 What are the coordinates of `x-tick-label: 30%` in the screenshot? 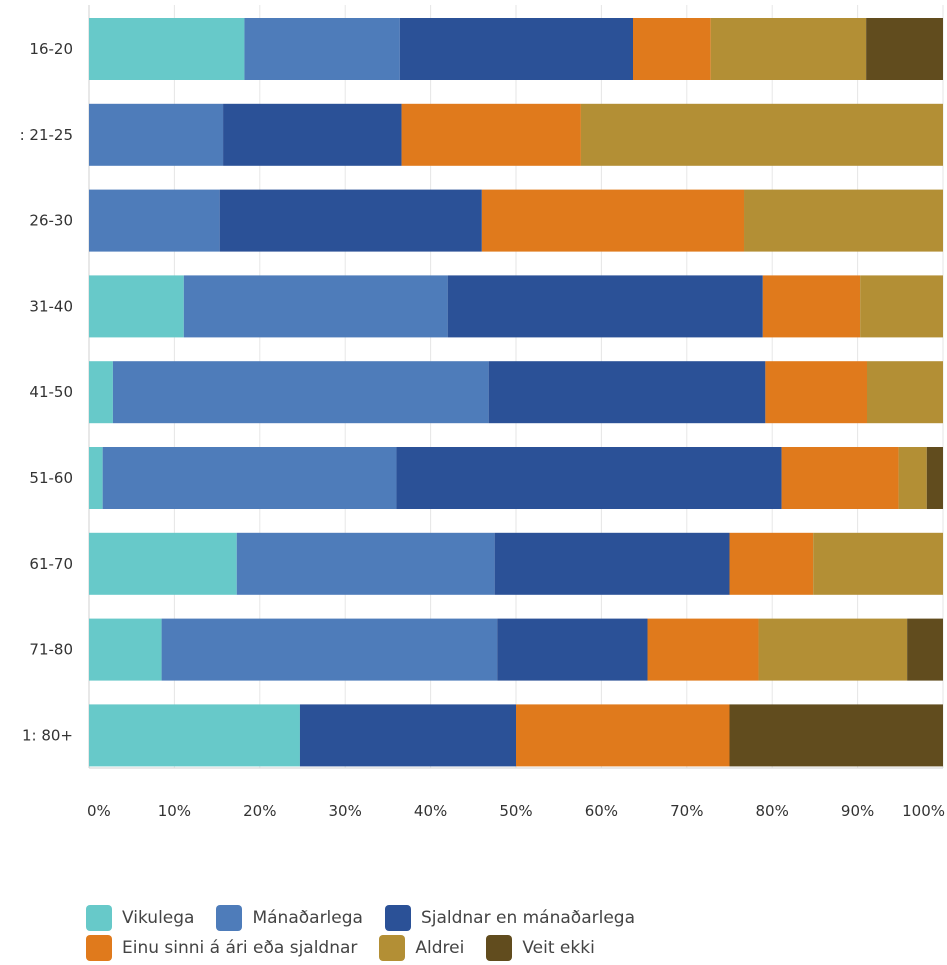 It's located at (345, 811).